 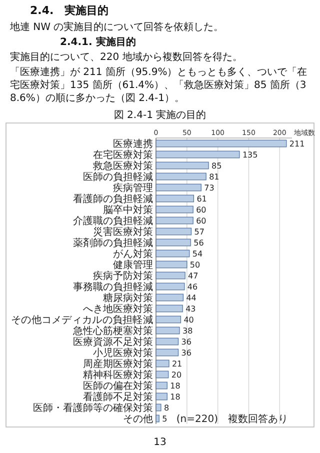 What do you see at coordinates (133, 188) in the screenshot?
I see `y-tick-label: 疾病管理` at bounding box center [133, 188].